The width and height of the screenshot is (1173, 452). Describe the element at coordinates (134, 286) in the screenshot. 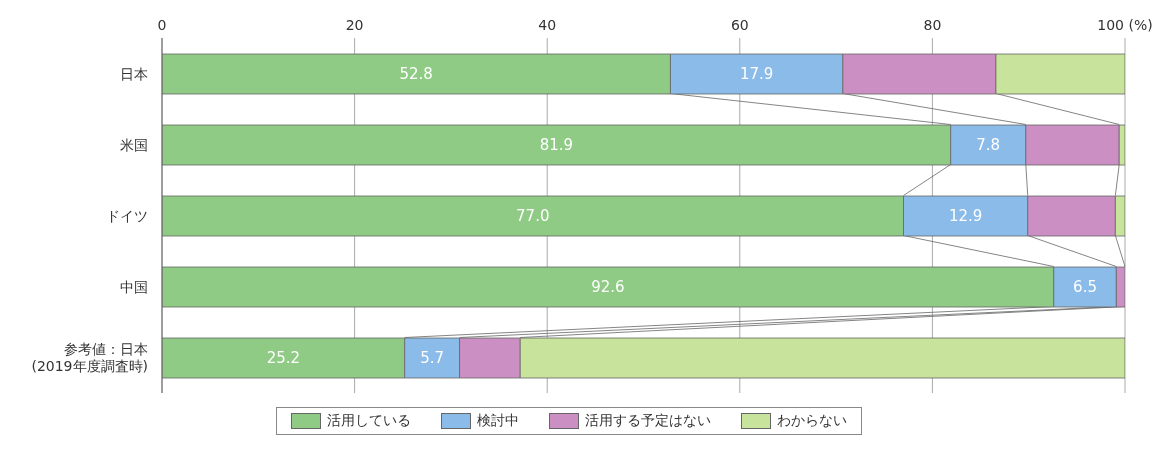

I see `y-tick-label: 中国` at that location.